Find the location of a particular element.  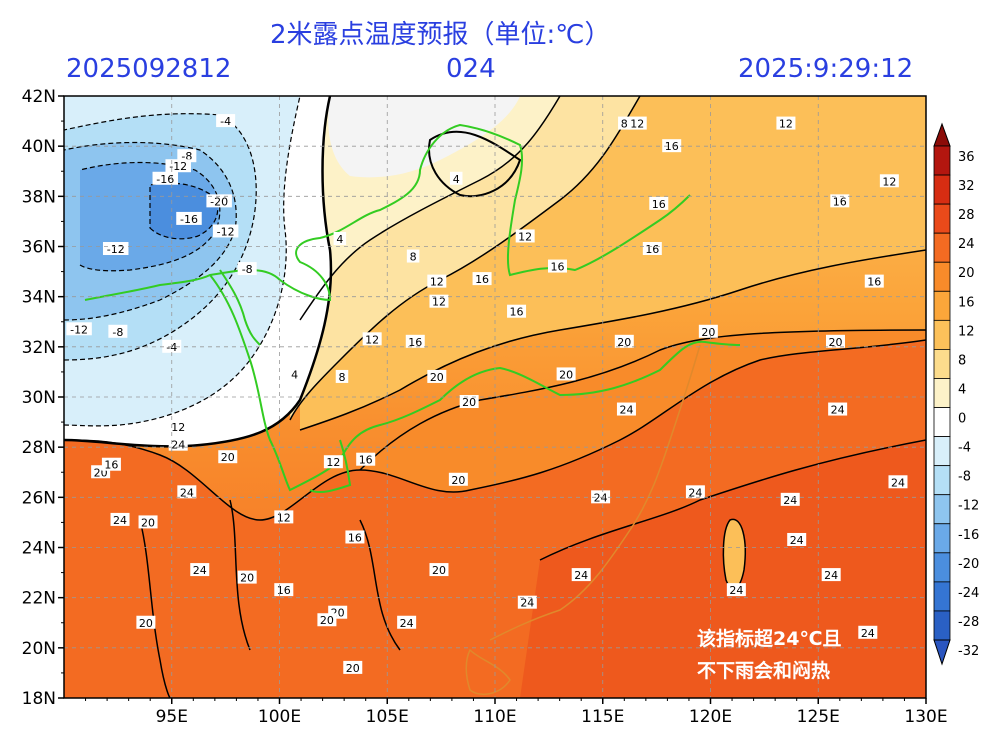

colorbar-label: -4 is located at coordinates (964, 448).